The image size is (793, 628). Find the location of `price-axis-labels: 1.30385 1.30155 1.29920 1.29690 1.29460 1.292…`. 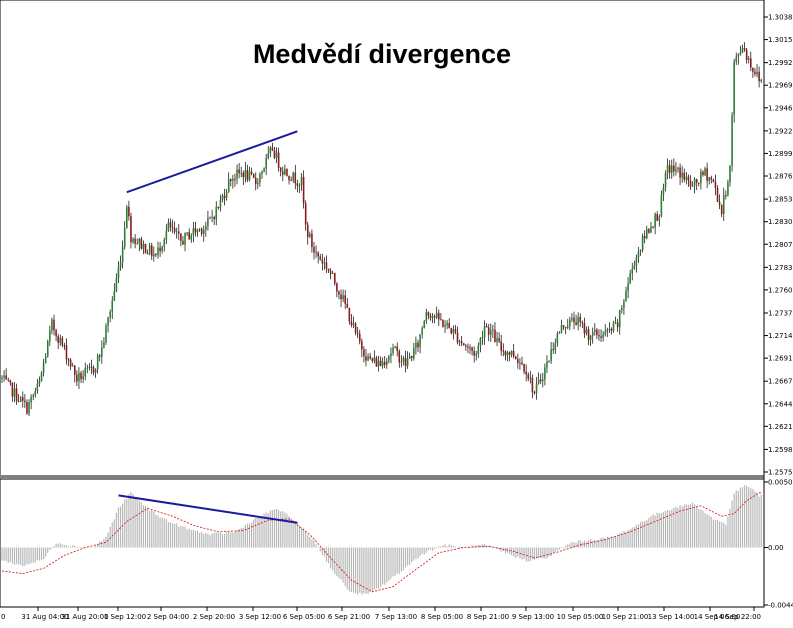

price-axis-labels: 1.30385 1.30155 1.29920 1.29690 1.29460 1.292… is located at coordinates (778, 245).